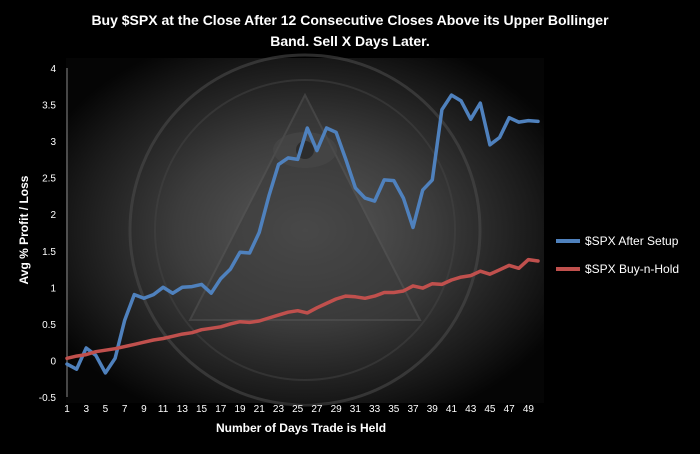 The width and height of the screenshot is (700, 454). Describe the element at coordinates (202, 409) in the screenshot. I see `x-tick-label: 15` at that location.